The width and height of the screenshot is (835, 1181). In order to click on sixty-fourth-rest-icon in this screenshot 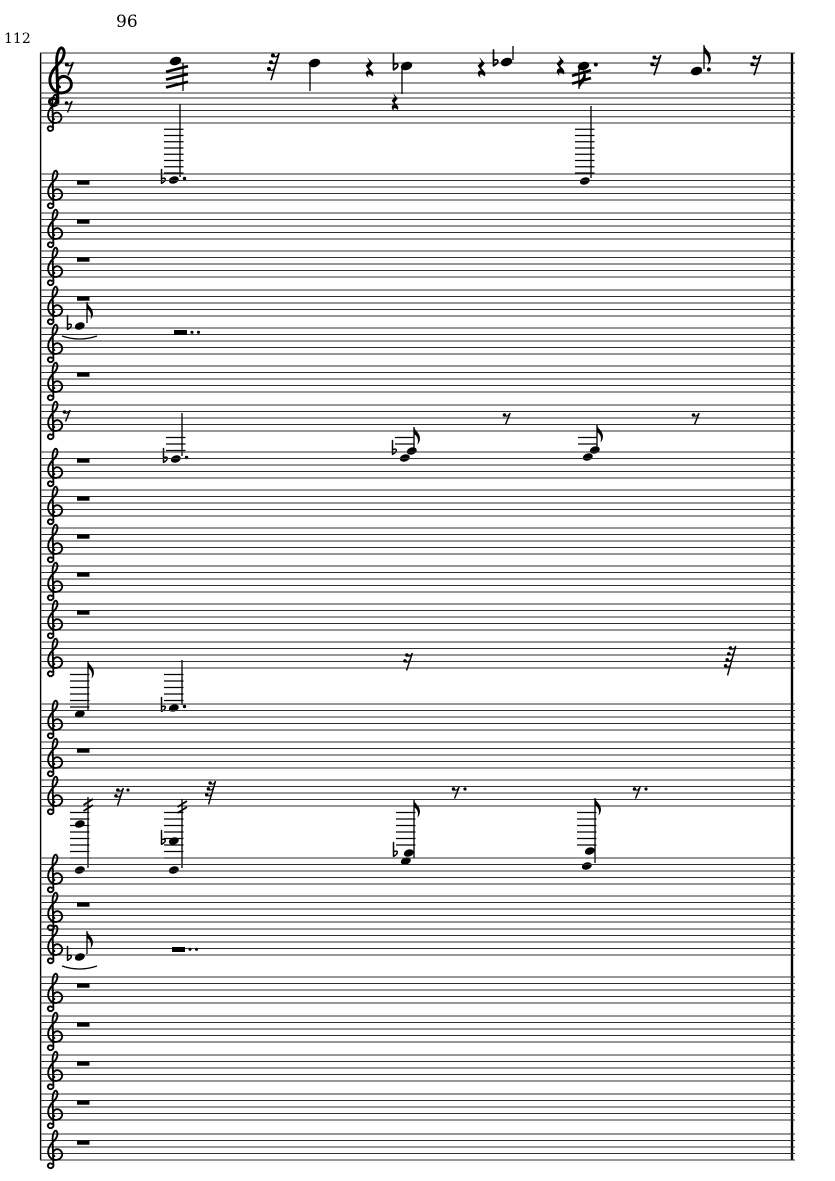, I will do `click(730, 660)`.